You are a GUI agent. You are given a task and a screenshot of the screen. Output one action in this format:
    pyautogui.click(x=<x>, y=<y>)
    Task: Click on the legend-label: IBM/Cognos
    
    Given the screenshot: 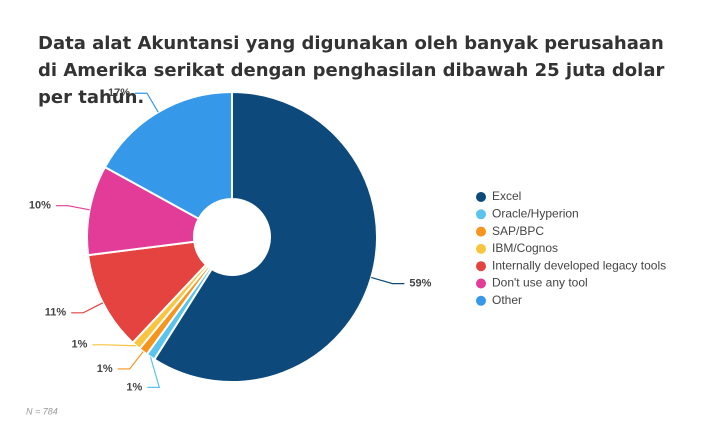 What is the action you would take?
    pyautogui.click(x=525, y=248)
    